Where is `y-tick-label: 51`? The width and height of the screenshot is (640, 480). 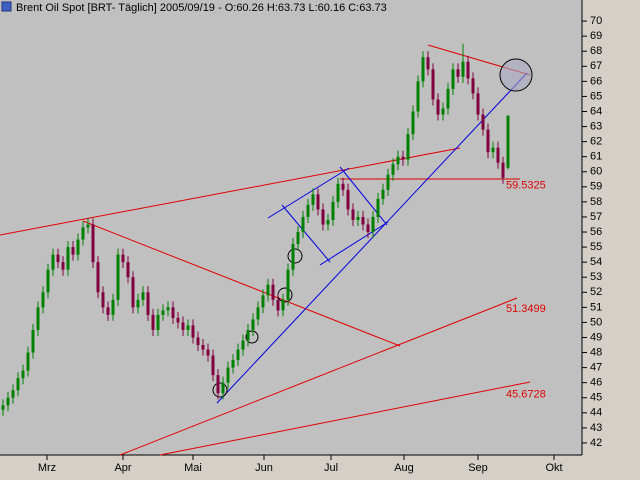
y-tick-label: 51 is located at coordinates (596, 307).